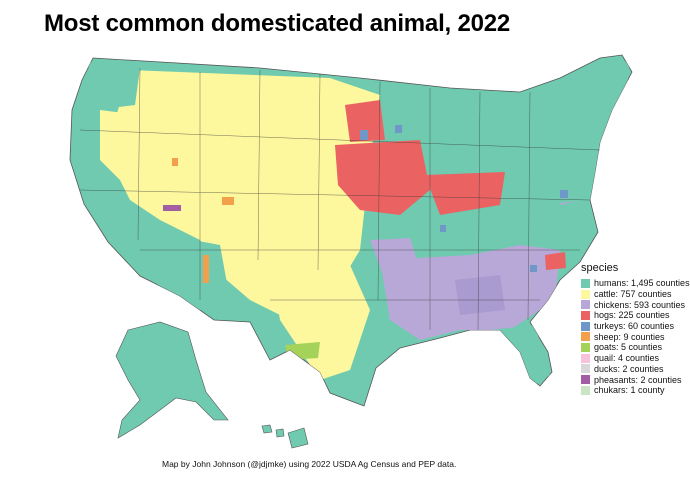 This screenshot has height=483, width=690. What do you see at coordinates (628, 347) in the screenshot?
I see `legend-label: goats: 5 counties` at bounding box center [628, 347].